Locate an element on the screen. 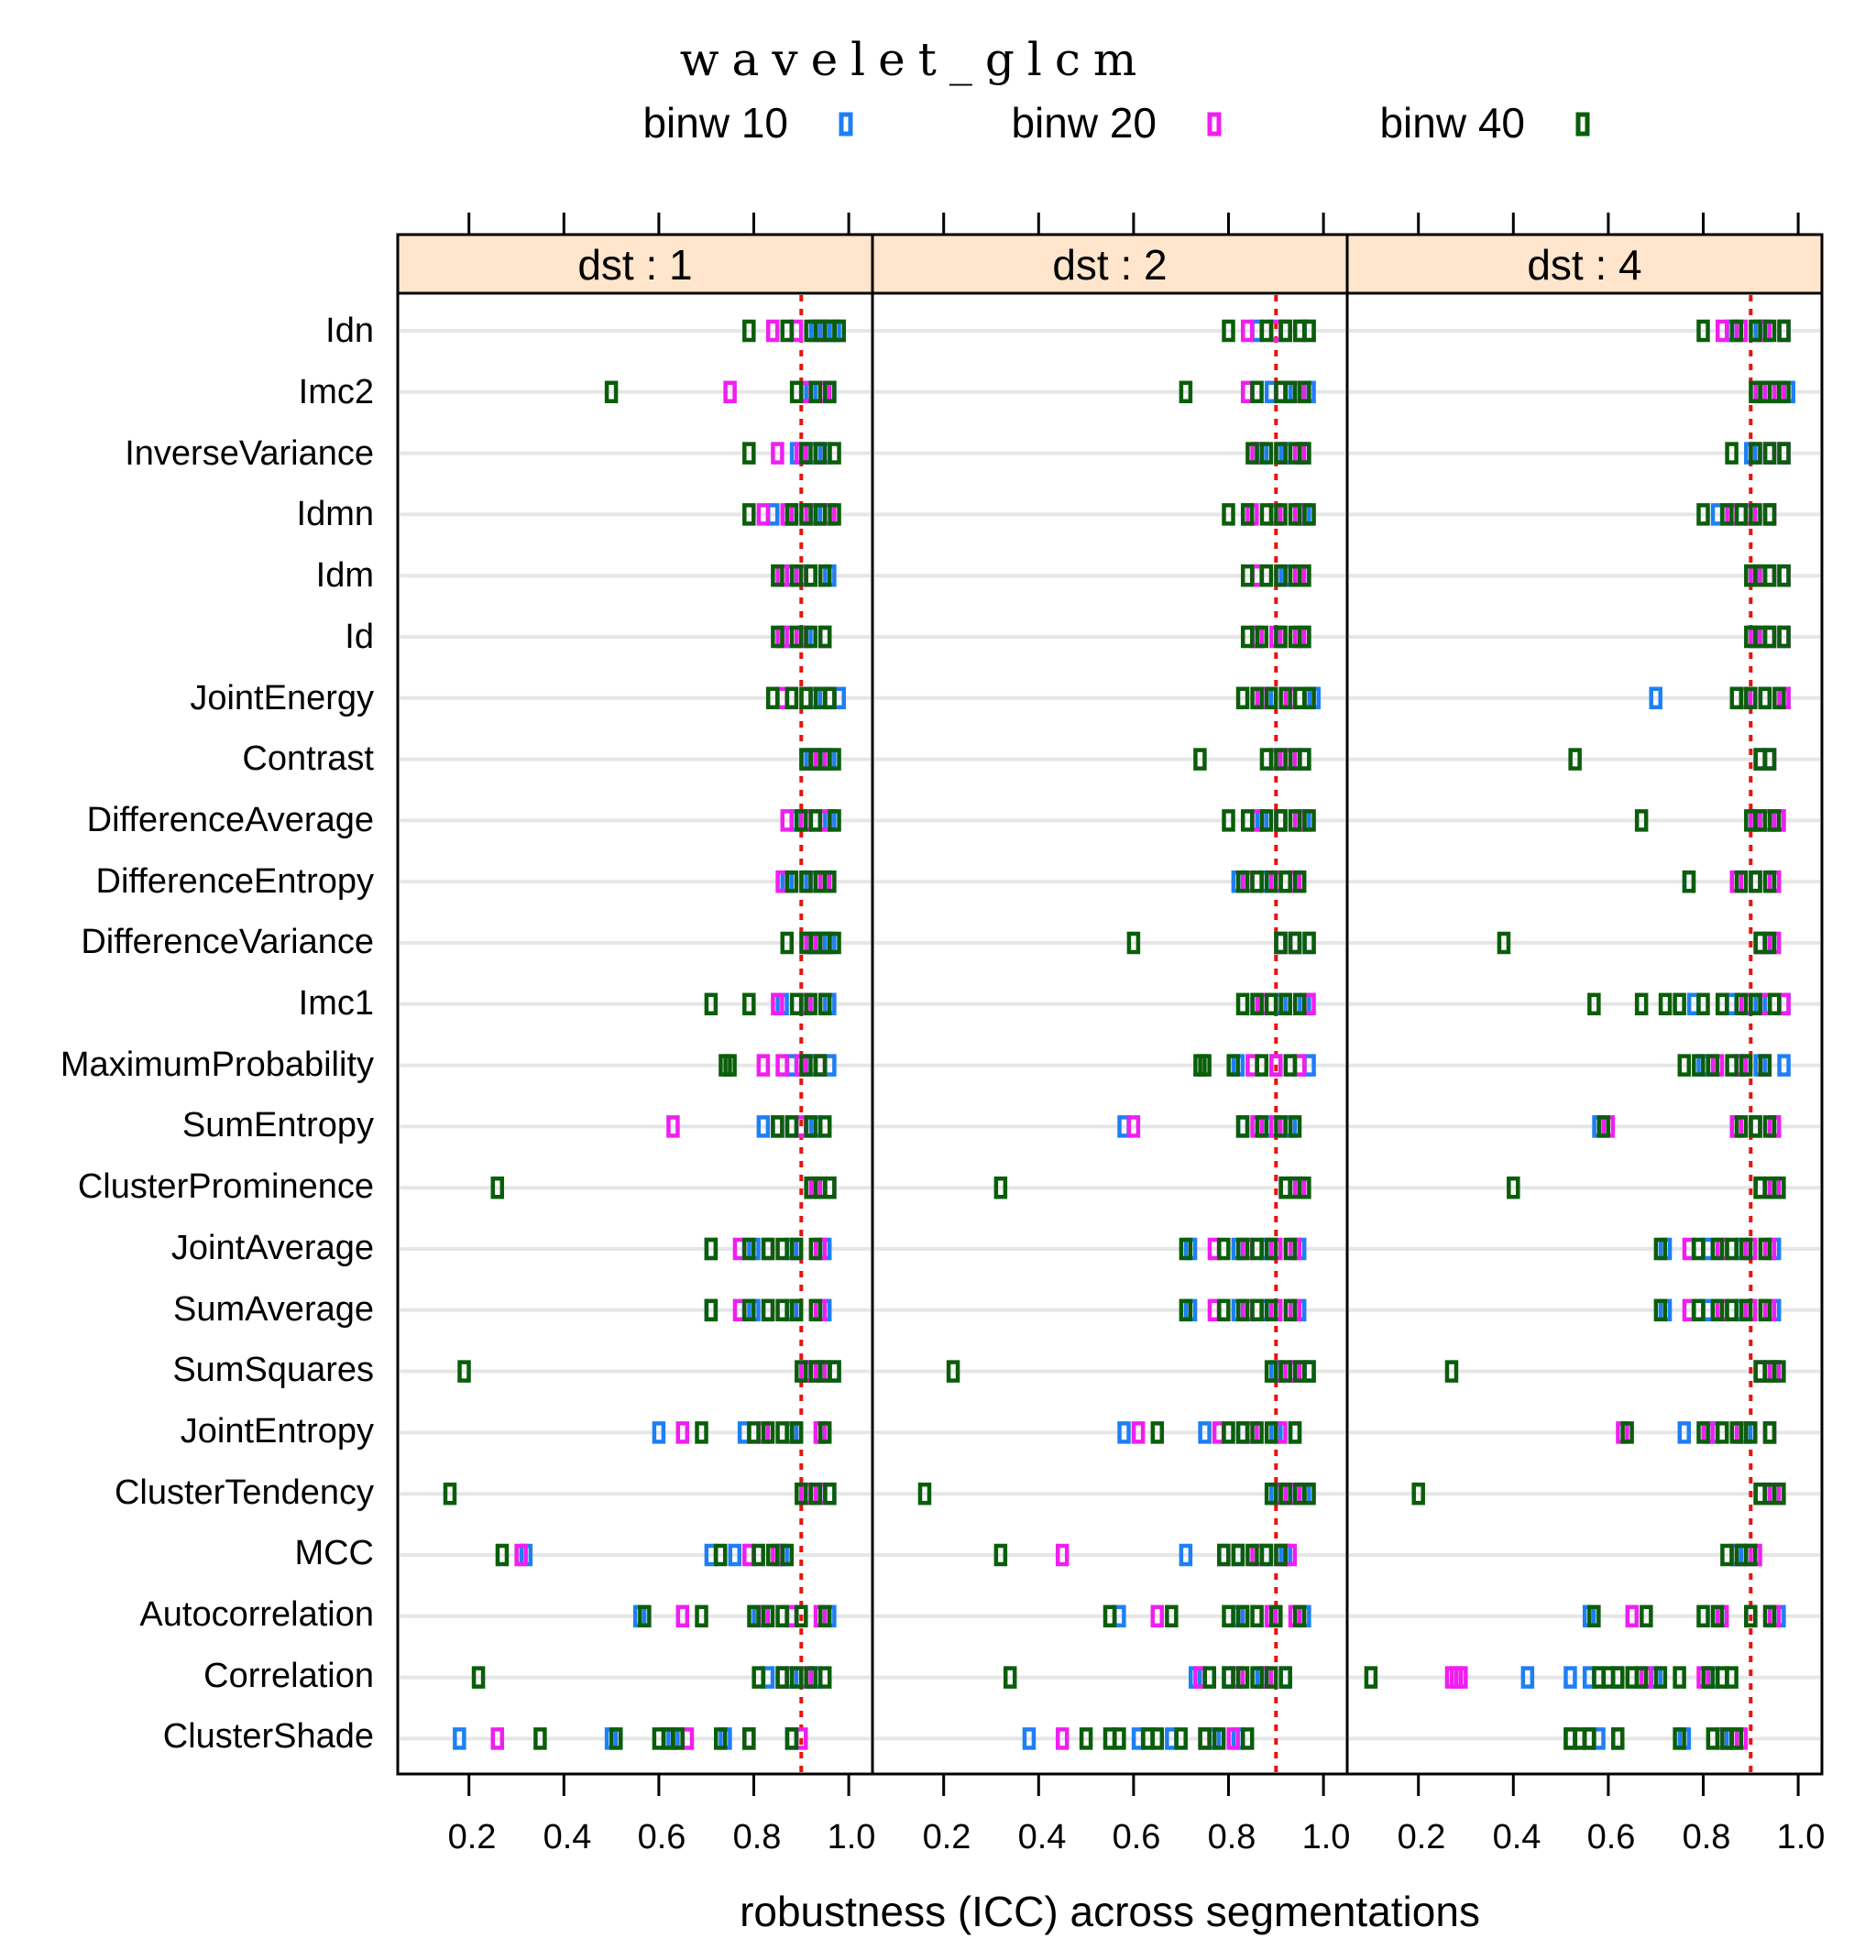 The height and width of the screenshot is (1960, 1876). legend-label-binw40: binw 40 is located at coordinates (1452, 123).